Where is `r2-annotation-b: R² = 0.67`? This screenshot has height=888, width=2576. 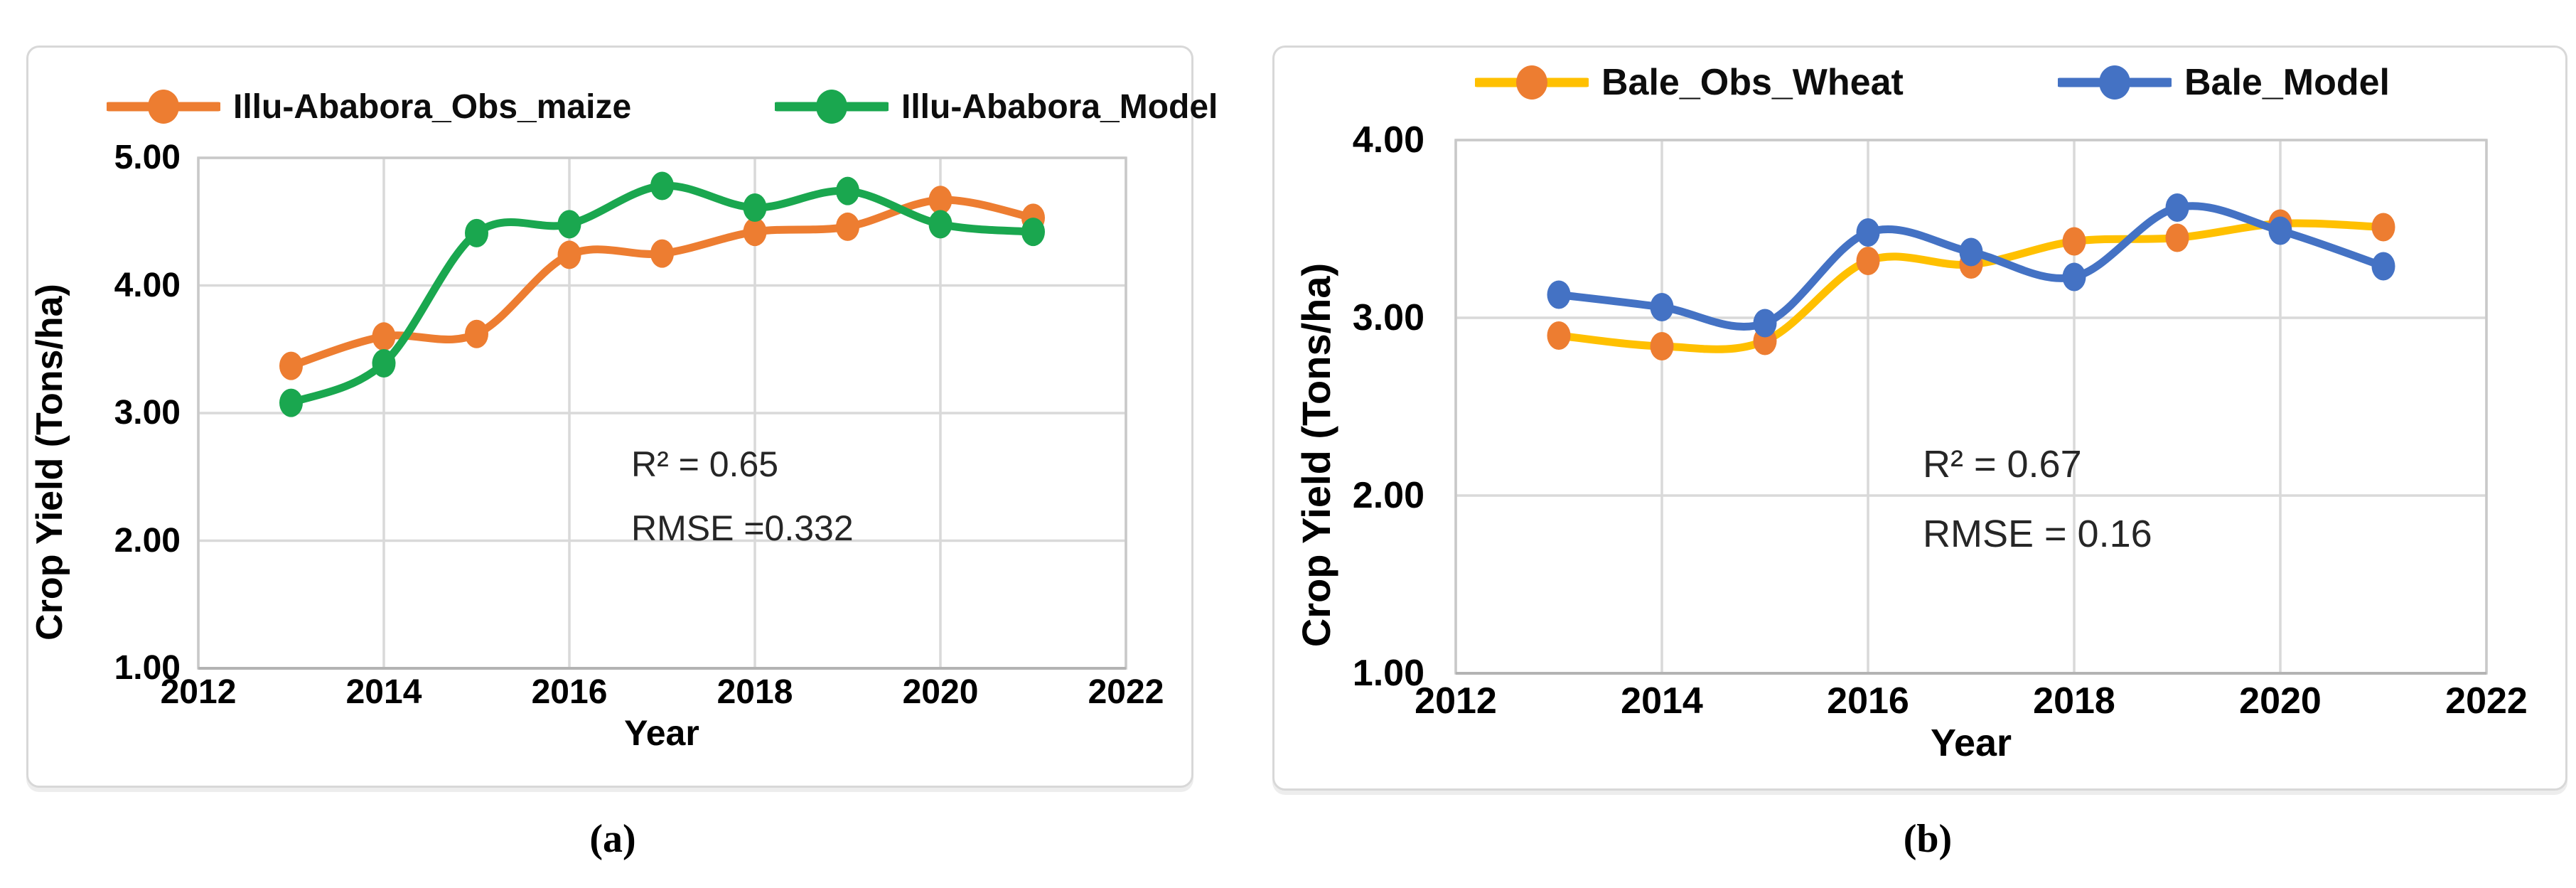
r2-annotation-b: R² = 0.67 is located at coordinates (2002, 464).